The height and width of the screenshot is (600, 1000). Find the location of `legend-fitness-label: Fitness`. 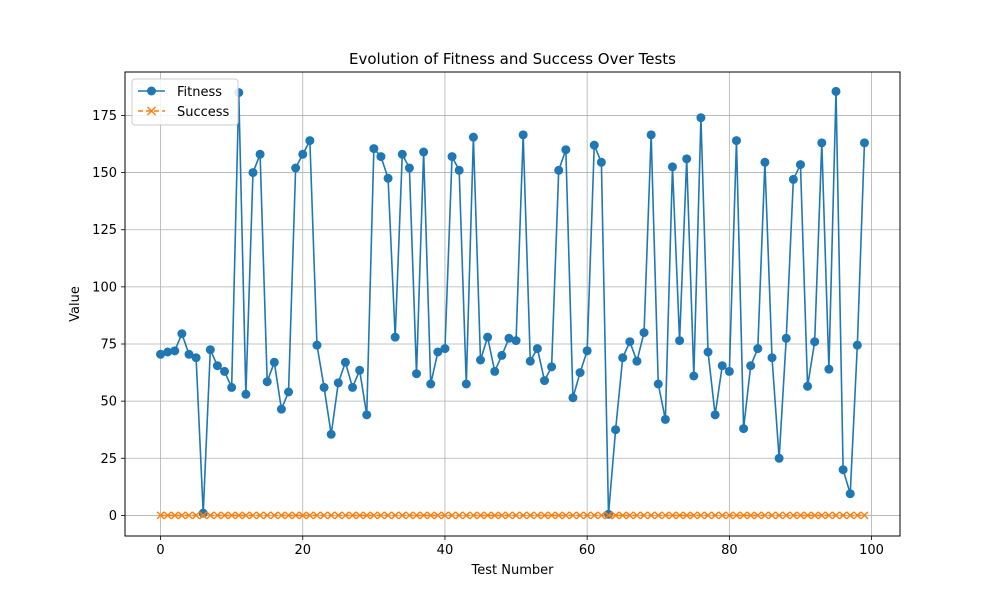

legend-fitness-label: Fitness is located at coordinates (199, 92).